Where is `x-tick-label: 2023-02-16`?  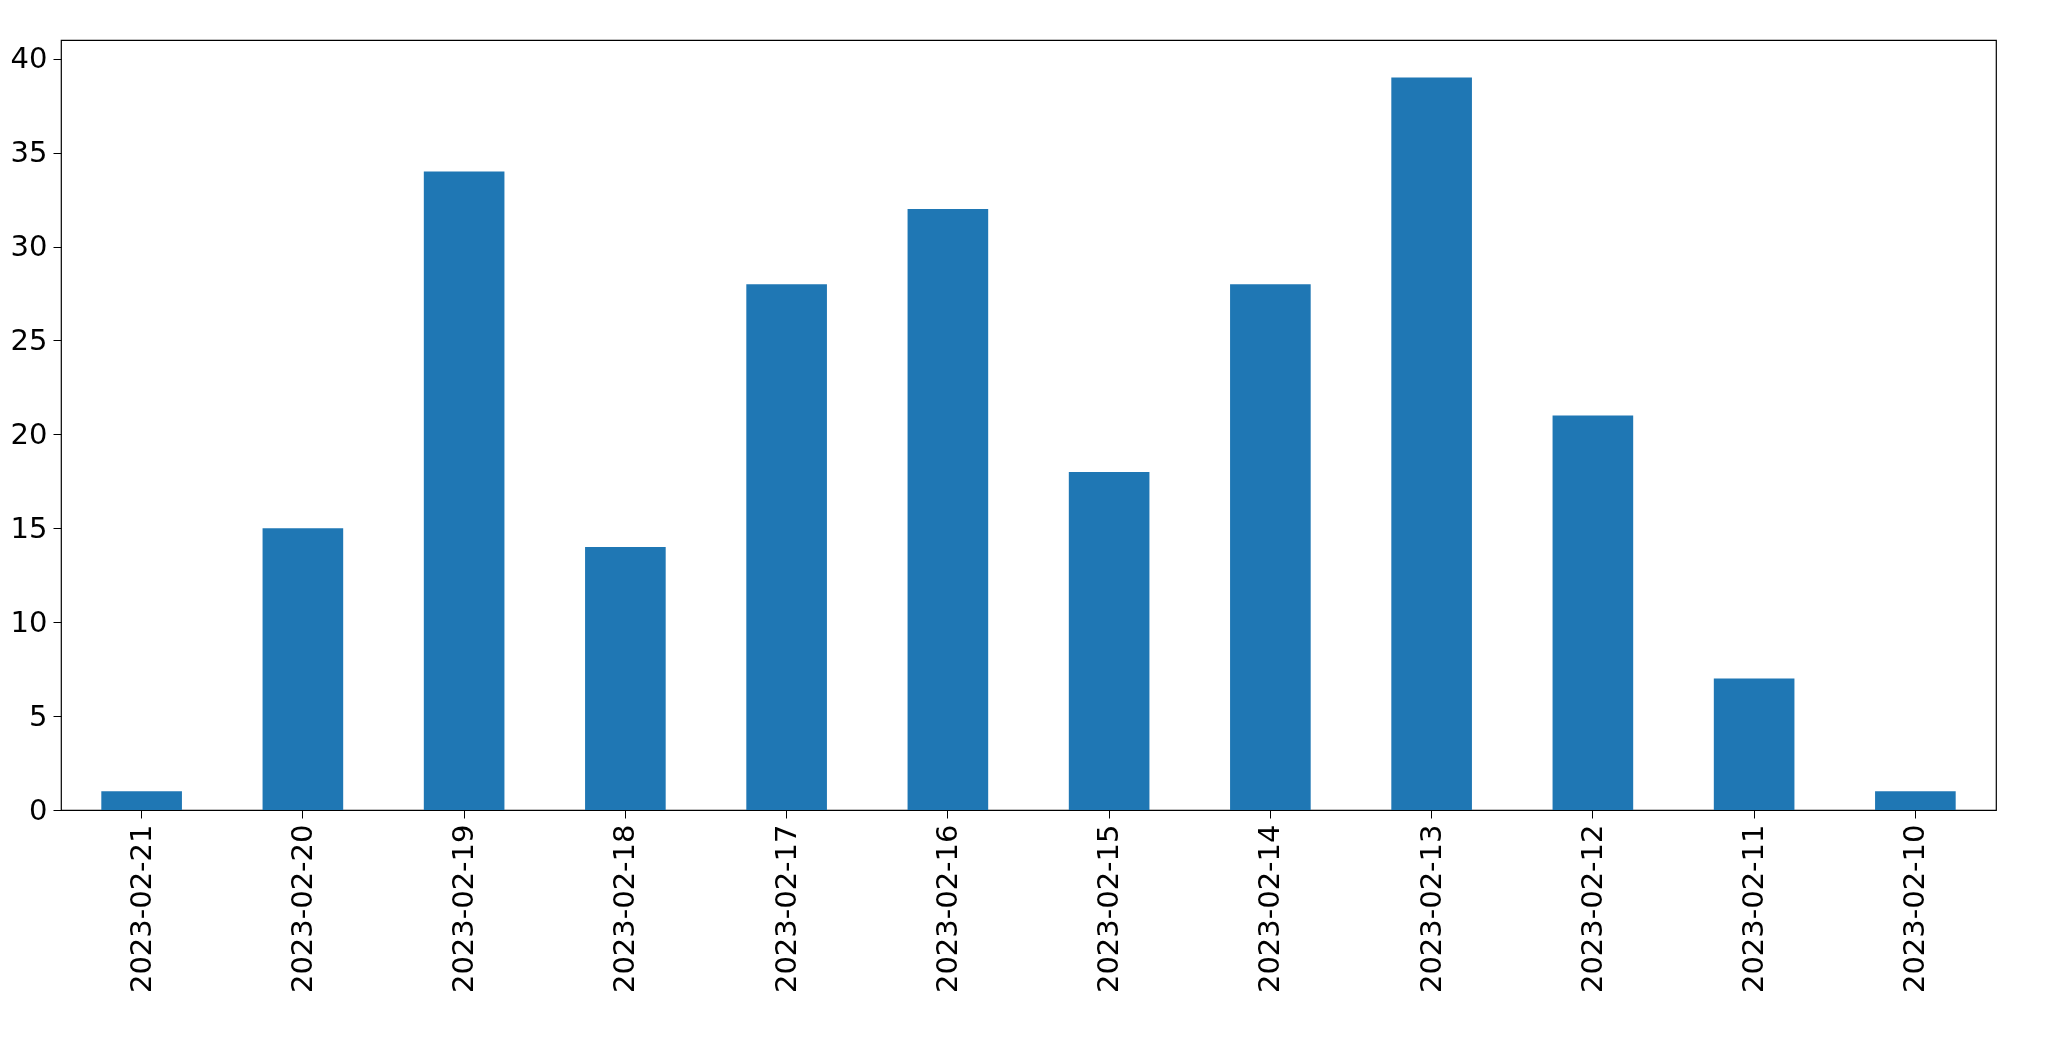 x-tick-label: 2023-02-16 is located at coordinates (946, 909).